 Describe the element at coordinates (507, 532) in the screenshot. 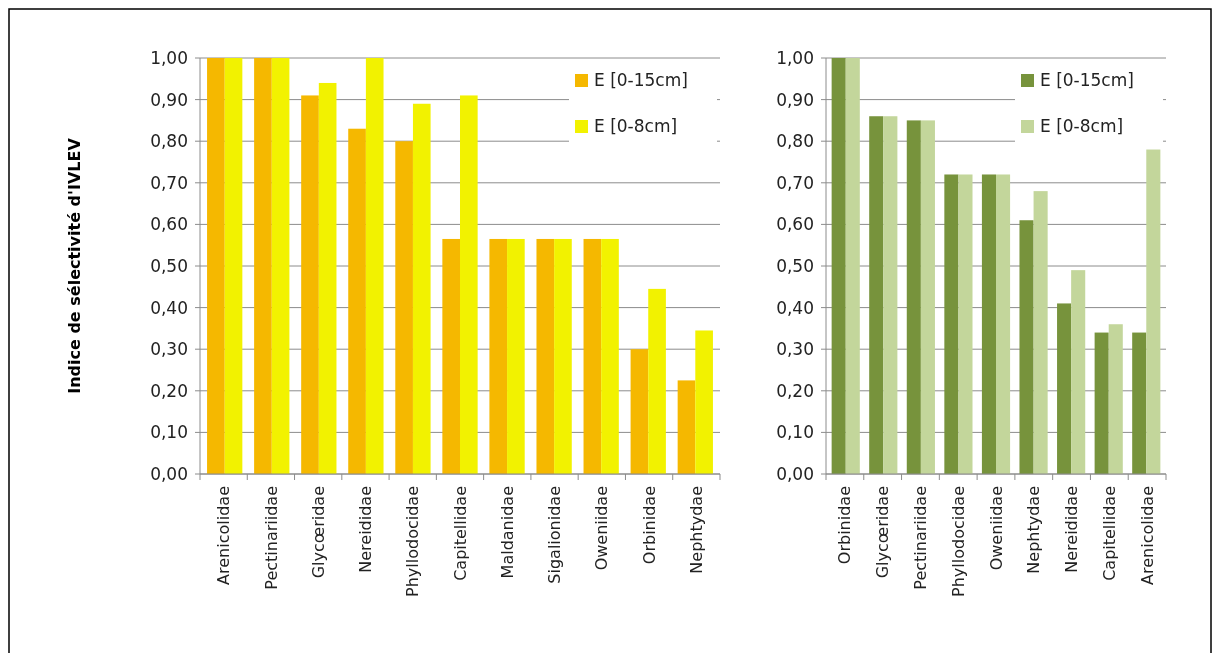

I see `x-tick-label: Maldanidae` at that location.